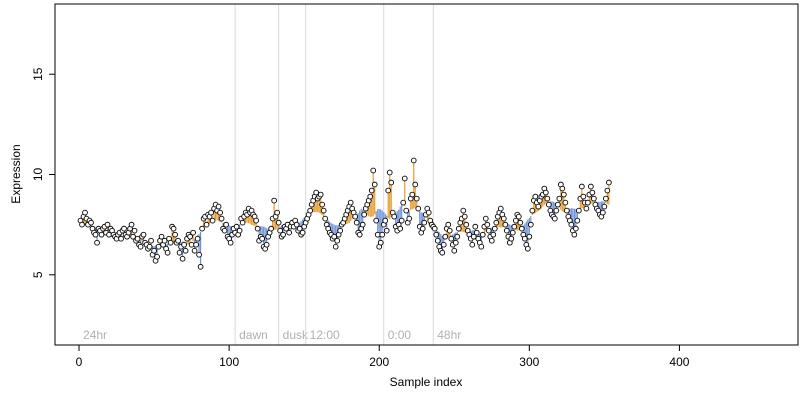  Describe the element at coordinates (229, 362) in the screenshot. I see `x-tick-label: 100` at that location.